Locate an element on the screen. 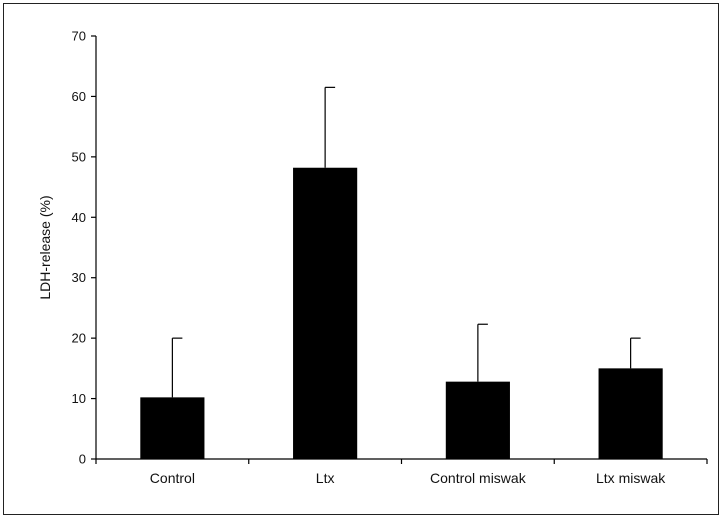  y-tick-label: 0 is located at coordinates (82, 459).